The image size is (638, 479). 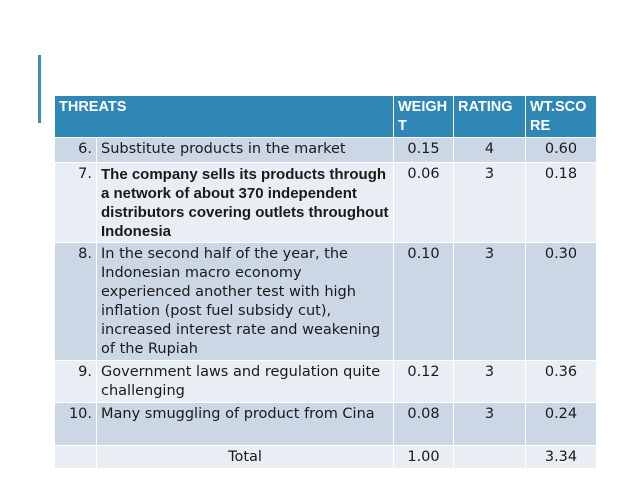 I want to click on total-row: Total 1.00 3.34, so click(x=325, y=457).